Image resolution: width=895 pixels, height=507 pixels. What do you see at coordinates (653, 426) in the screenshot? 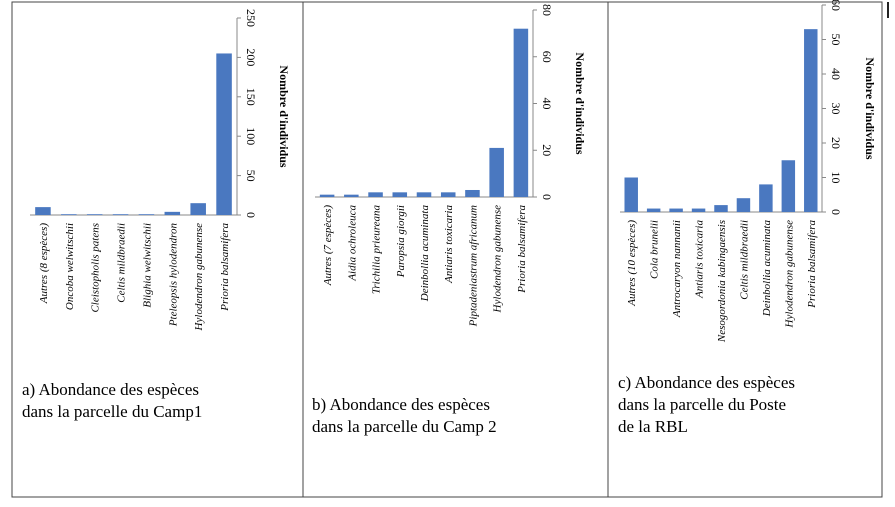
I see `caption: de la RBL` at bounding box center [653, 426].